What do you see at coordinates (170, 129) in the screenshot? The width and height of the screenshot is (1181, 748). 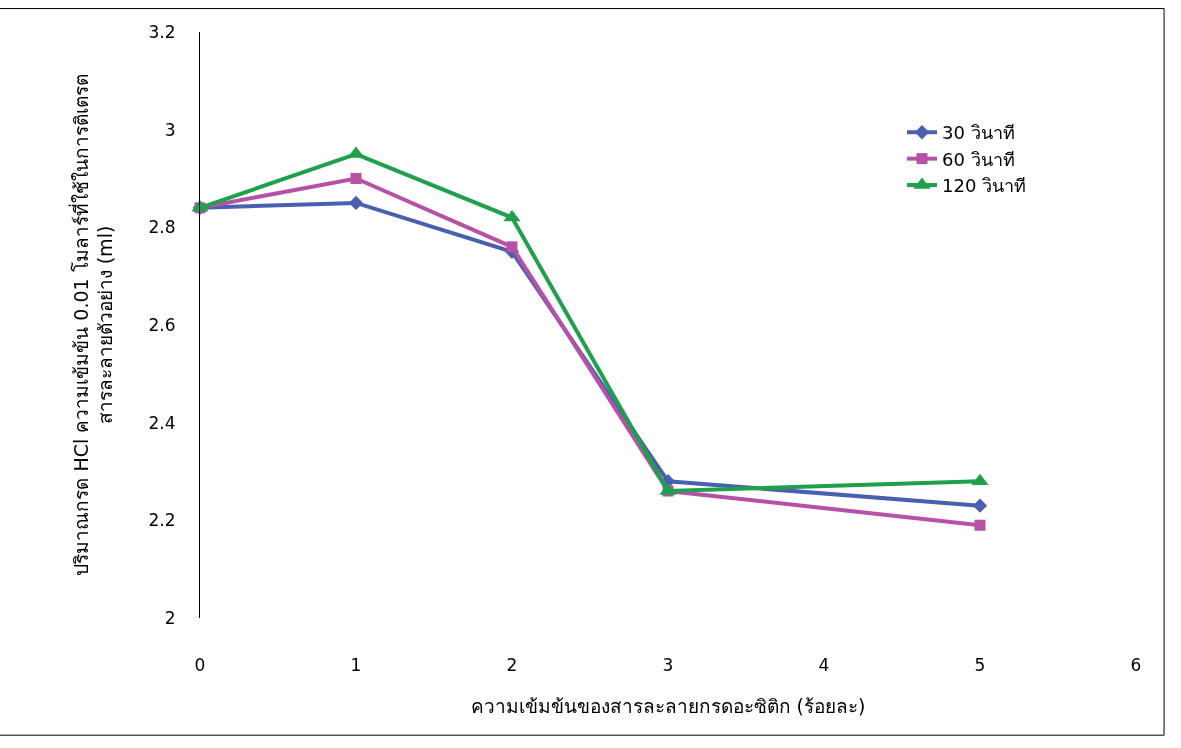 I see `y-tick-label: 3` at bounding box center [170, 129].